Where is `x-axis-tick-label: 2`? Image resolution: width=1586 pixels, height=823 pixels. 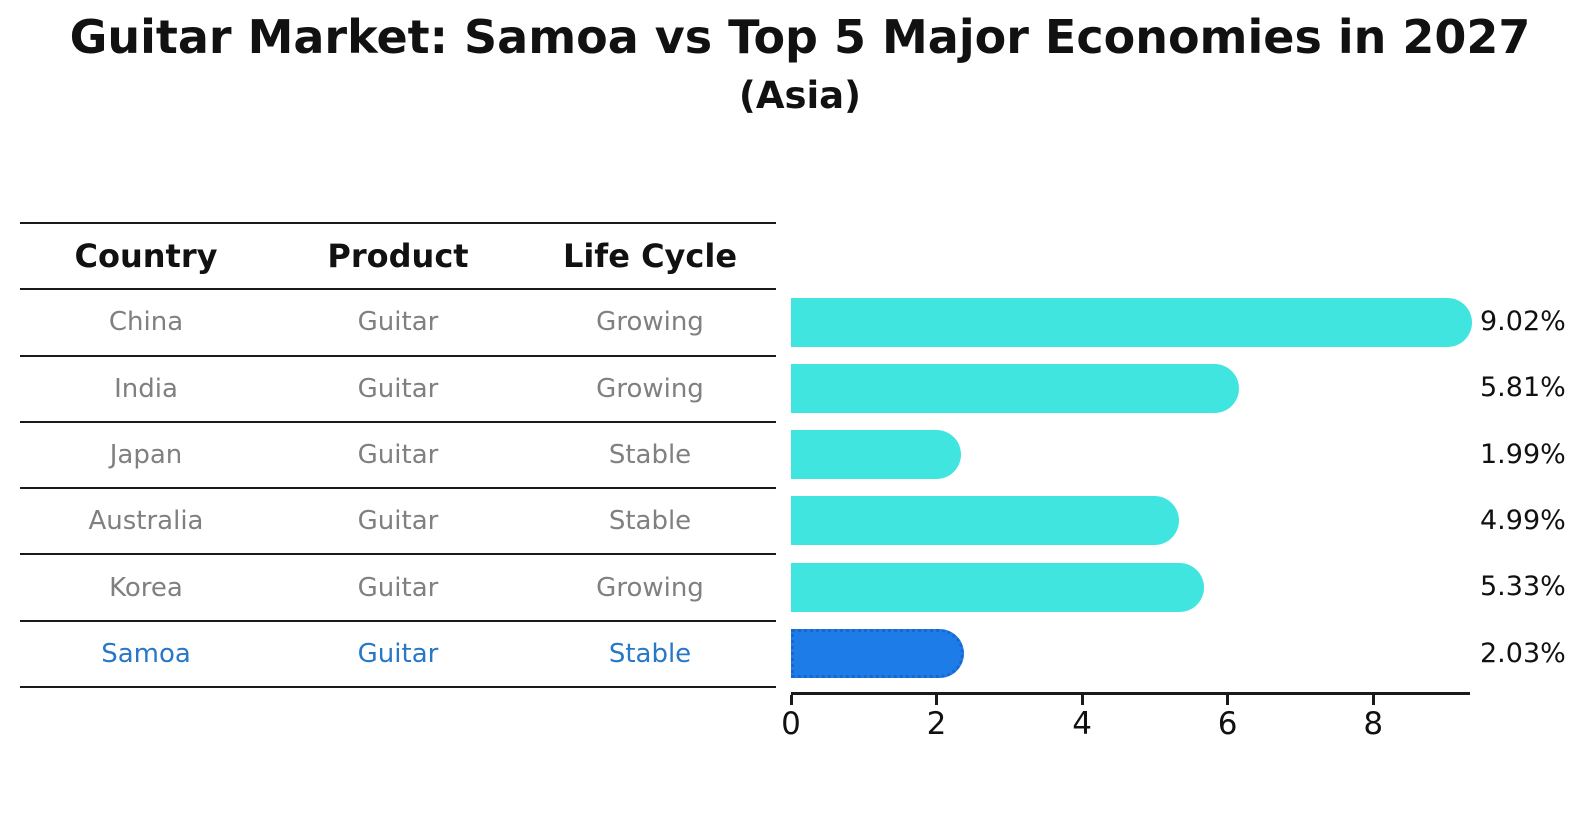
x-axis-tick-label: 2 is located at coordinates (936, 724).